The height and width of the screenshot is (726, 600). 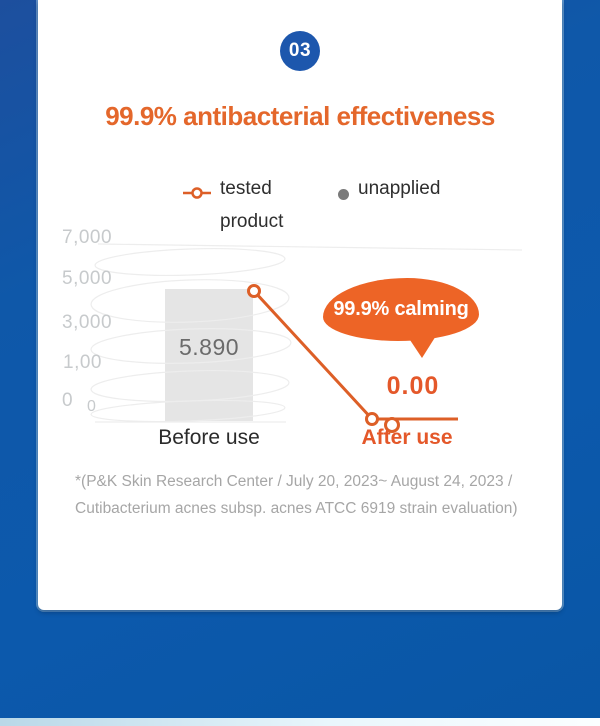 What do you see at coordinates (372, 419) in the screenshot?
I see `point-marker-after` at bounding box center [372, 419].